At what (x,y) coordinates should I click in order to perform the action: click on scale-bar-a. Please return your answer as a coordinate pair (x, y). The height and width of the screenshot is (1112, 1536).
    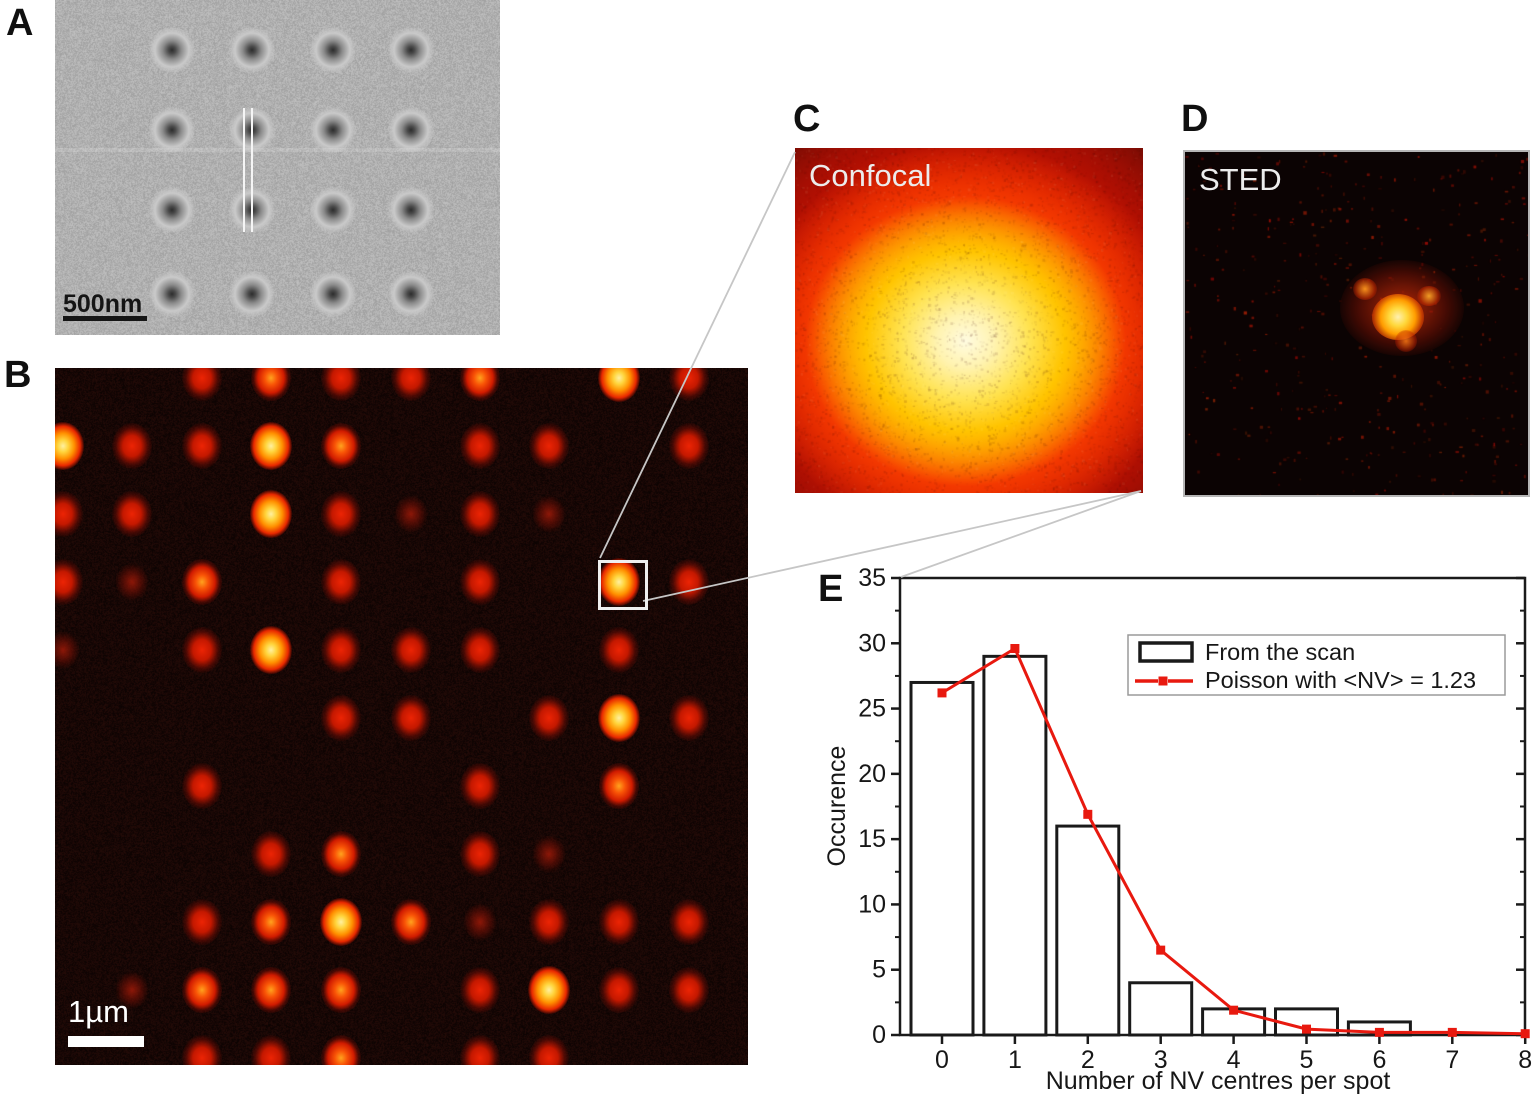
    Looking at the image, I should click on (105, 318).